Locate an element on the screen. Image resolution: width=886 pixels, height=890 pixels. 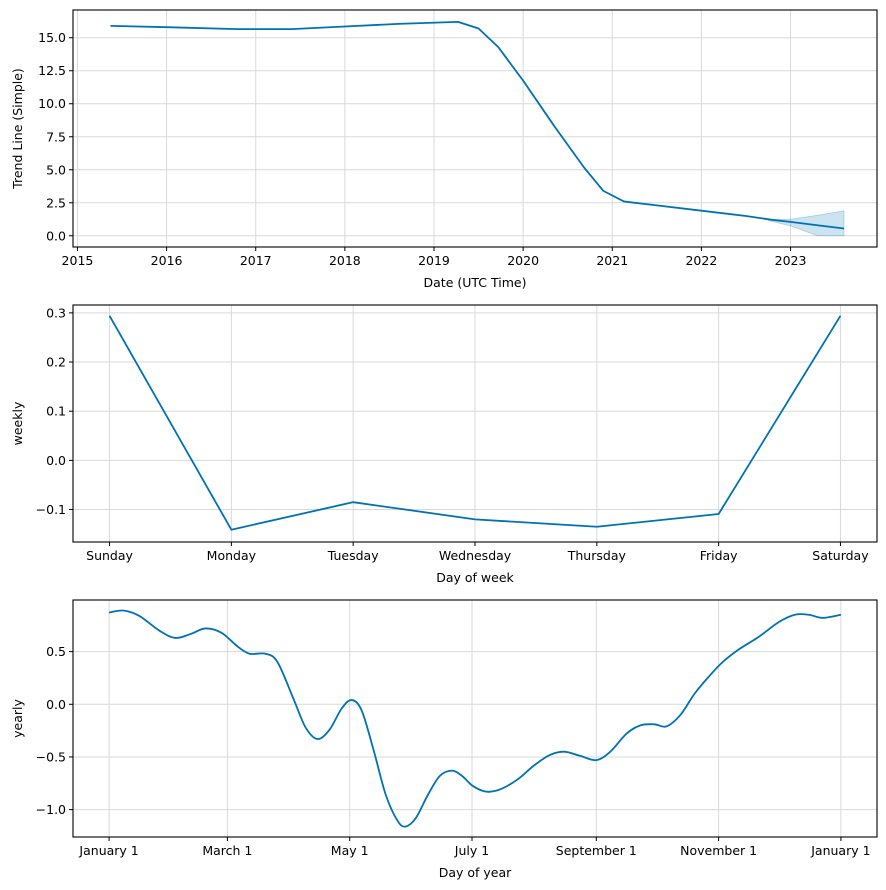
y-axis-label: weekly is located at coordinates (17, 423).